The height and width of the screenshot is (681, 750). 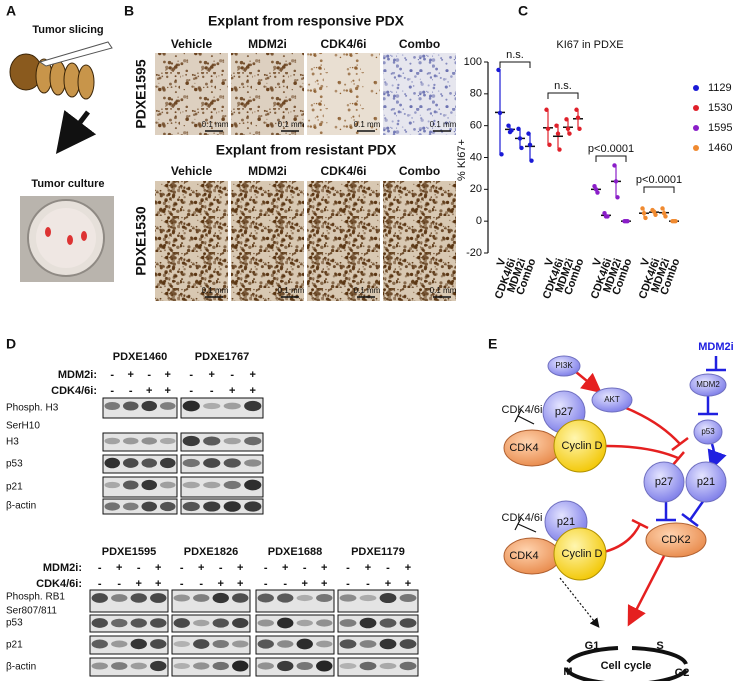 What do you see at coordinates (76, 132) in the screenshot?
I see `arrow` at bounding box center [76, 132].